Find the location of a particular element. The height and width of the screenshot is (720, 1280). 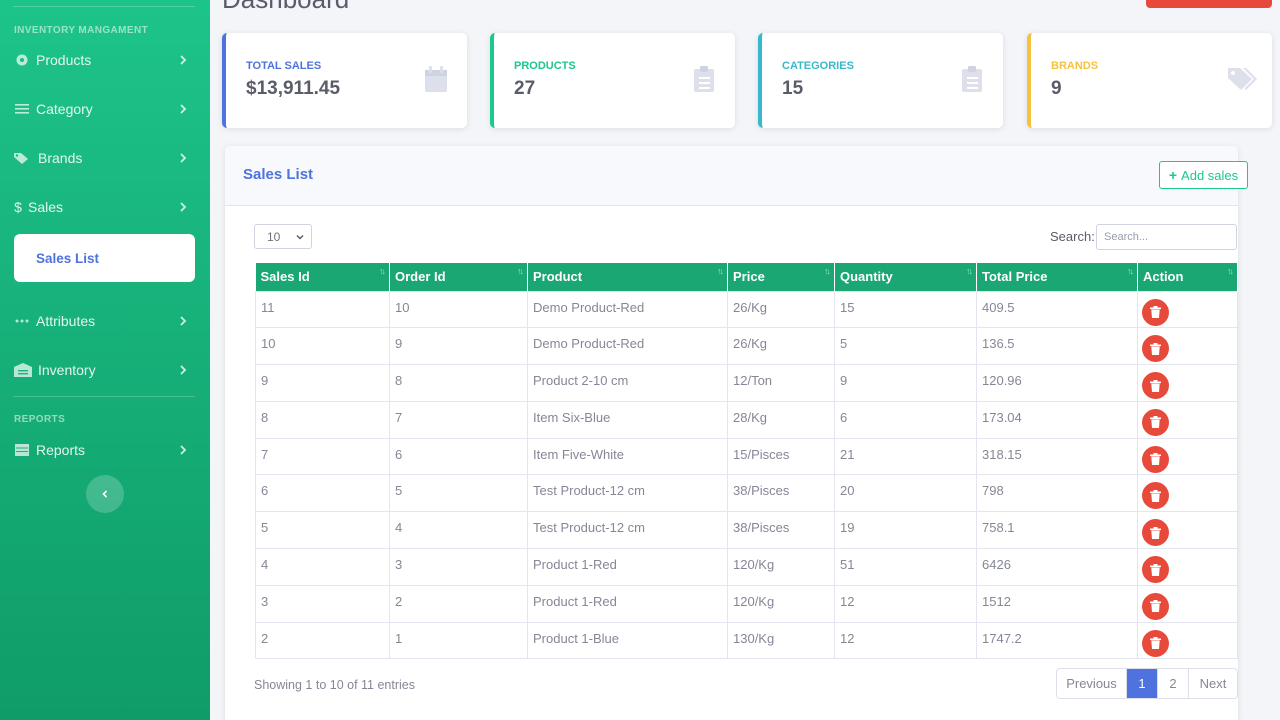

column-header: Total Price ↑↓ is located at coordinates (1057, 277).